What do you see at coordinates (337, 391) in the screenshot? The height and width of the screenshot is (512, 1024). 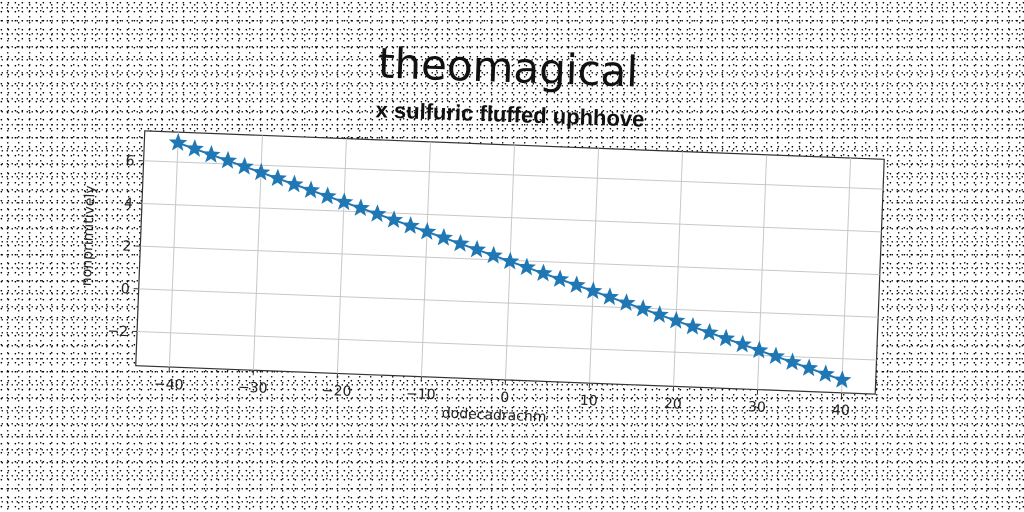 I see `x-tick-label: −20` at bounding box center [337, 391].